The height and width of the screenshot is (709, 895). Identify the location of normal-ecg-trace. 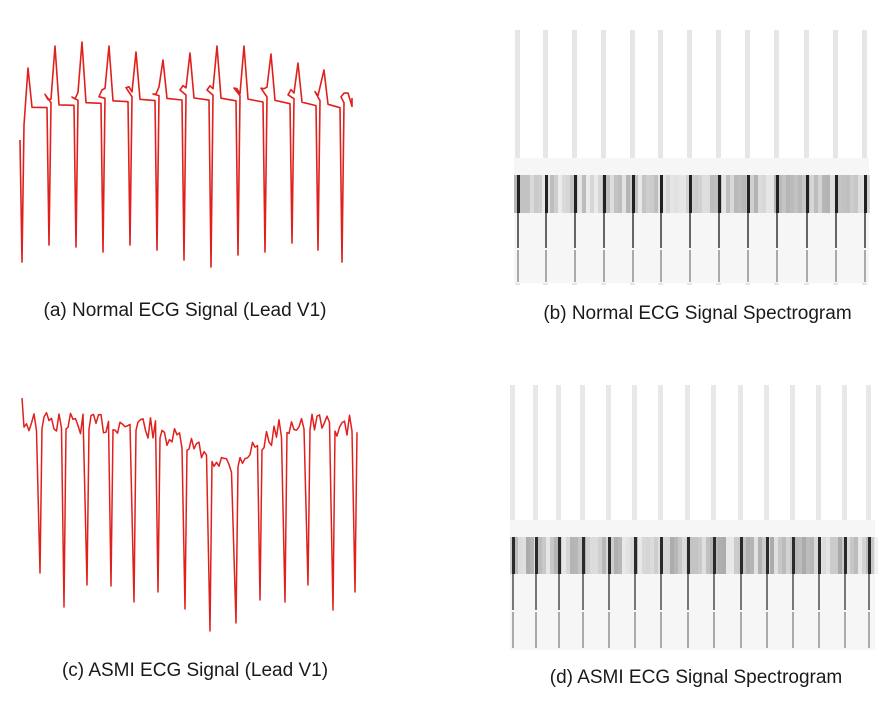
(186, 154).